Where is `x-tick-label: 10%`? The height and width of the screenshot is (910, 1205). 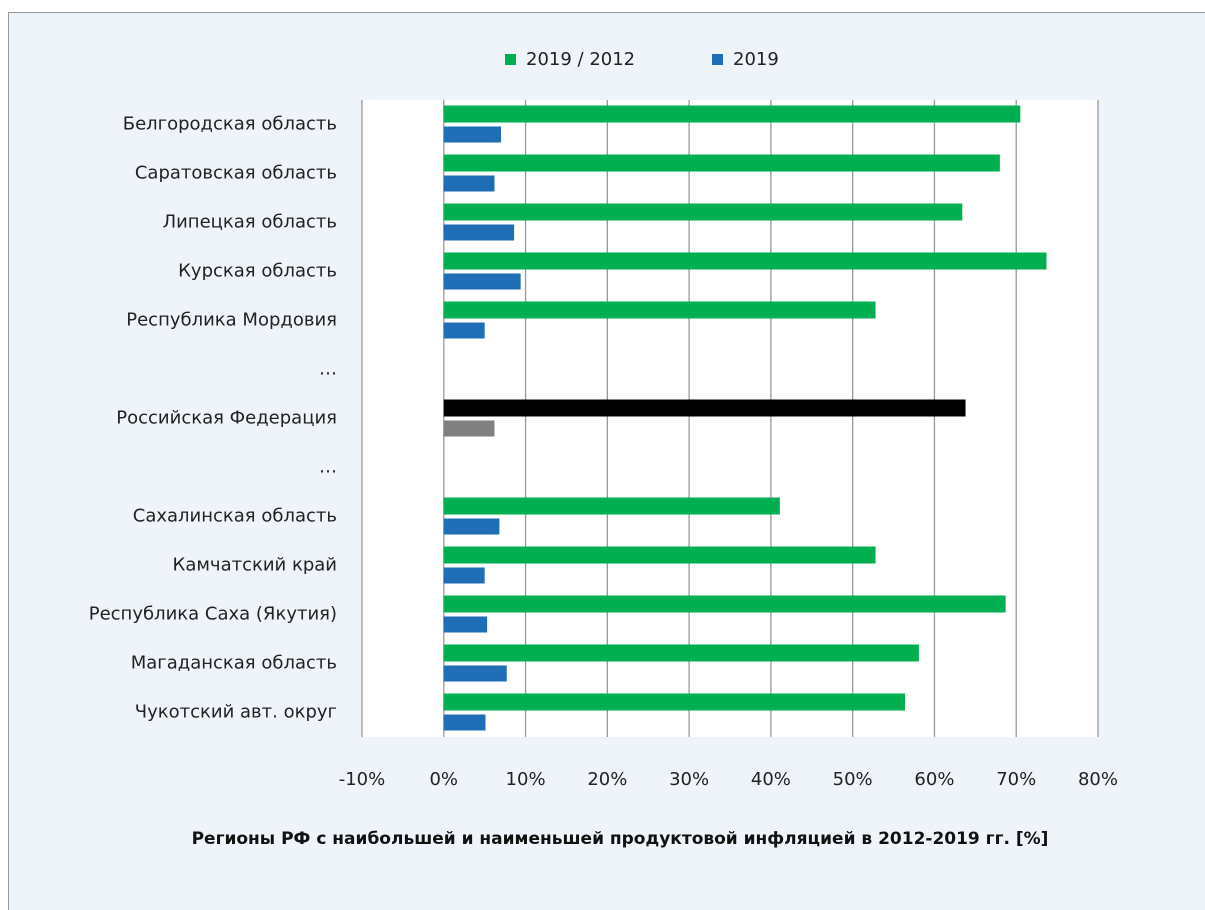
x-tick-label: 10% is located at coordinates (526, 779).